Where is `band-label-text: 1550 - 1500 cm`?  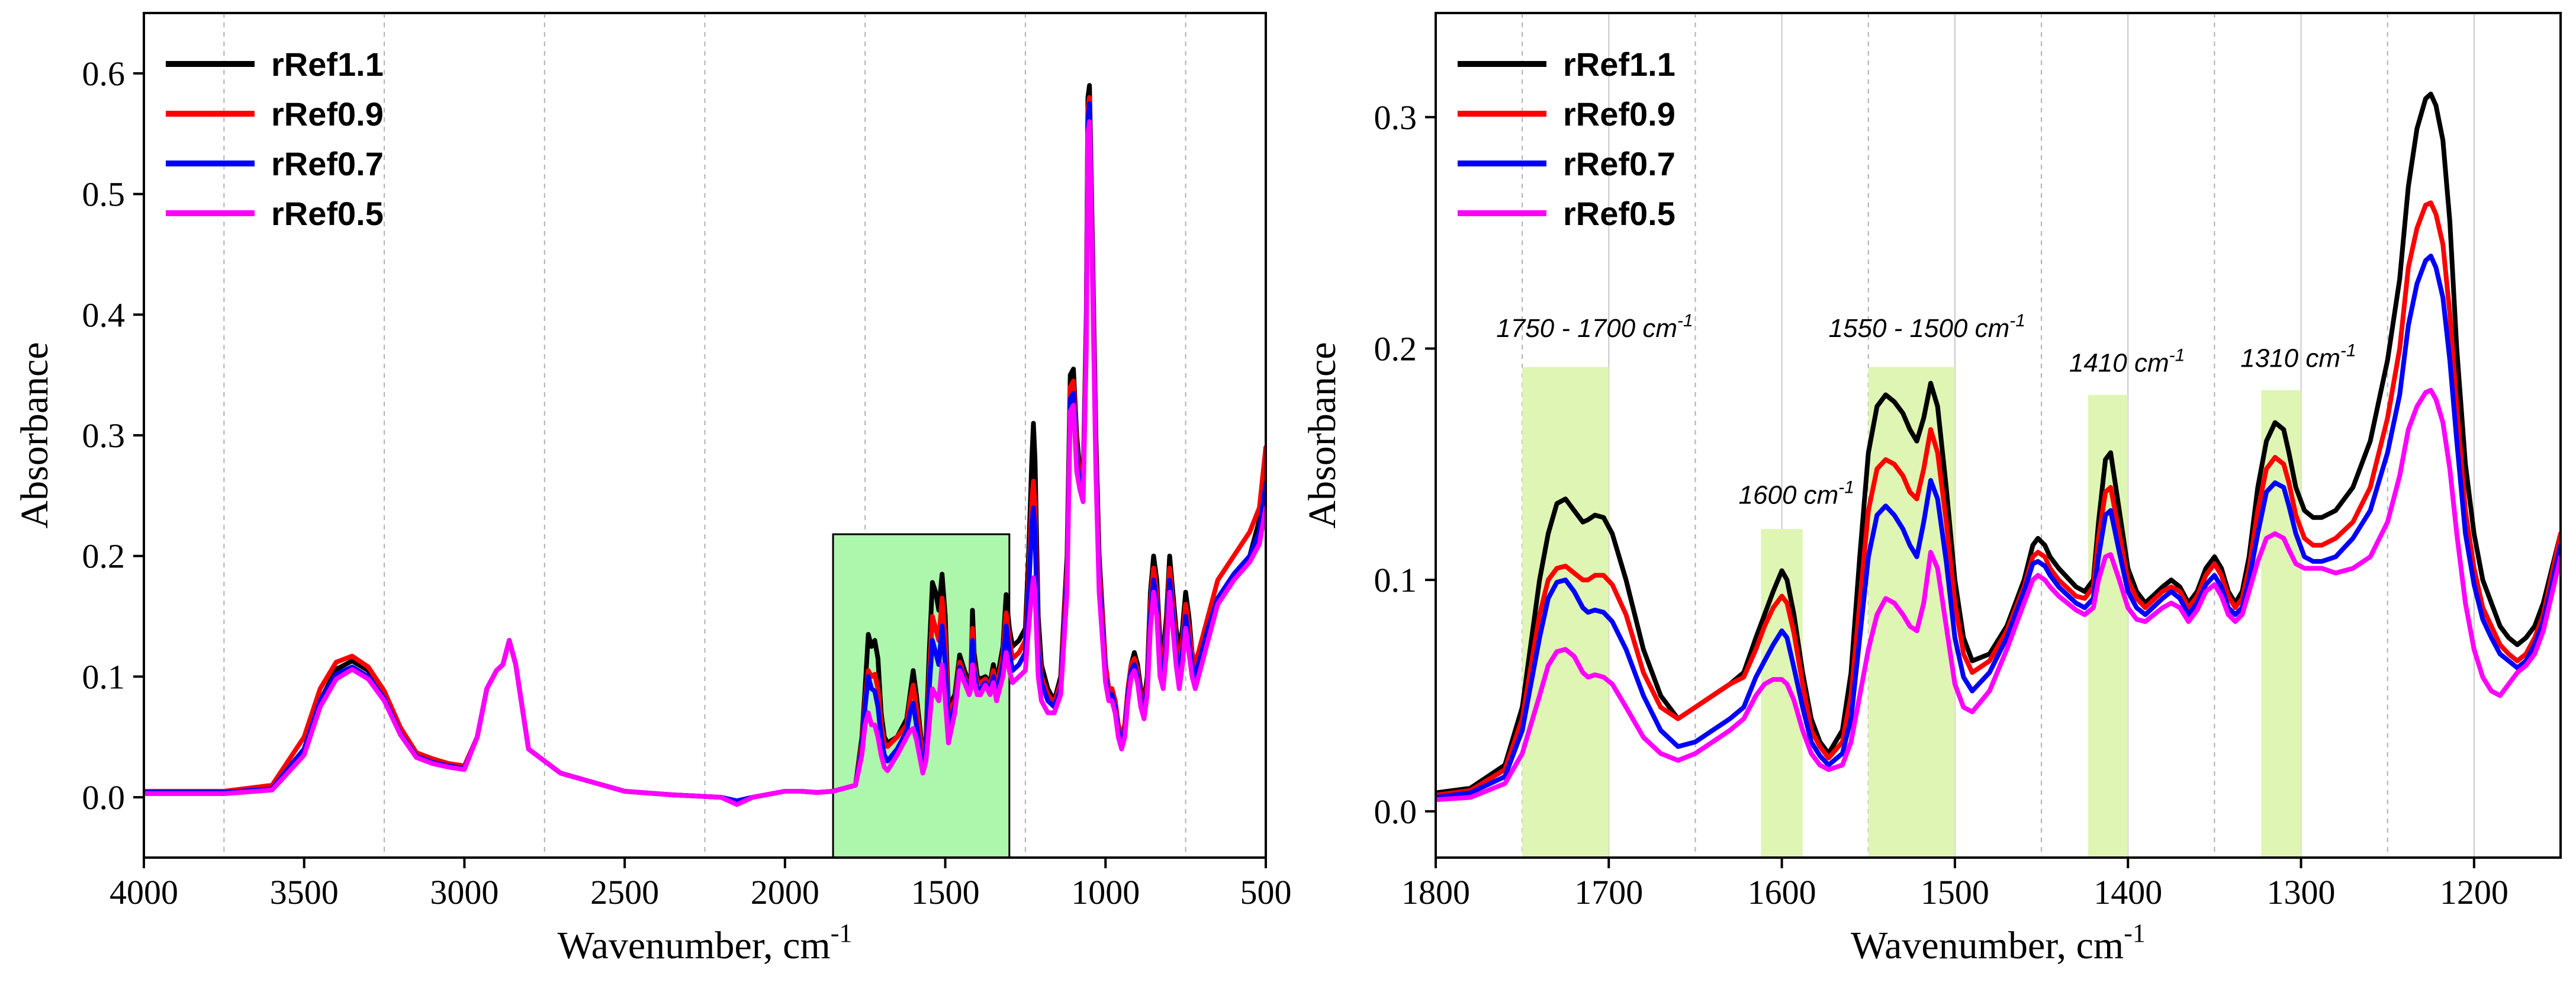 band-label-text: 1550 - 1500 cm is located at coordinates (1920, 328).